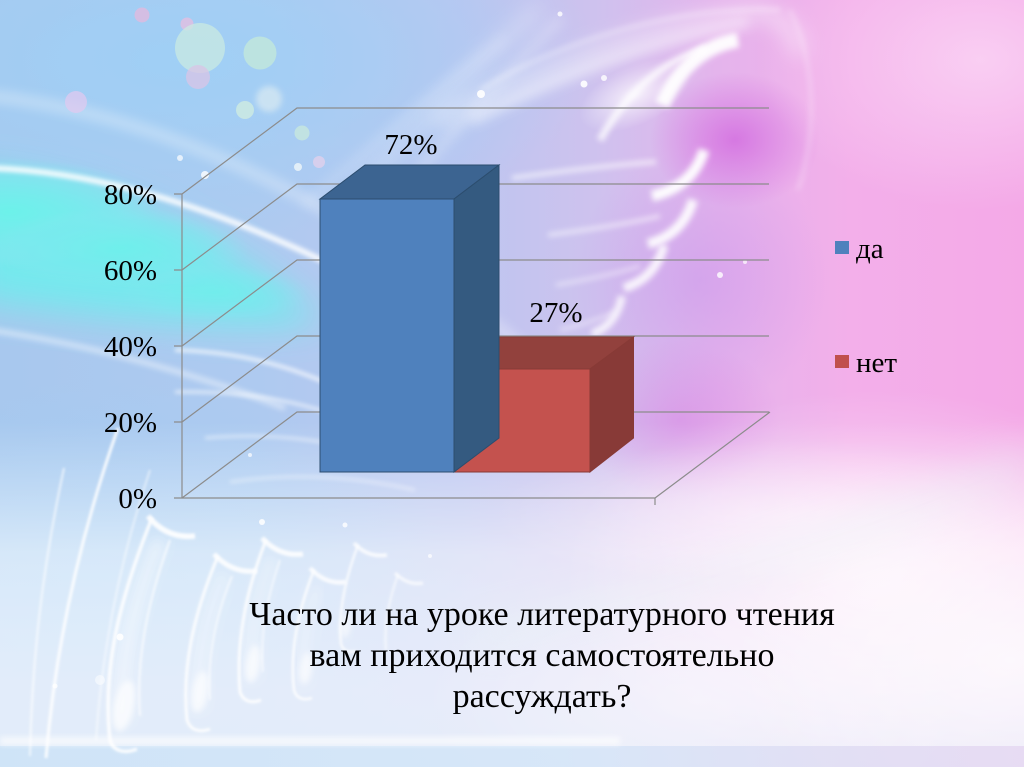 The height and width of the screenshot is (767, 1024). I want to click on svg-text: рассуждать?, so click(542, 696).